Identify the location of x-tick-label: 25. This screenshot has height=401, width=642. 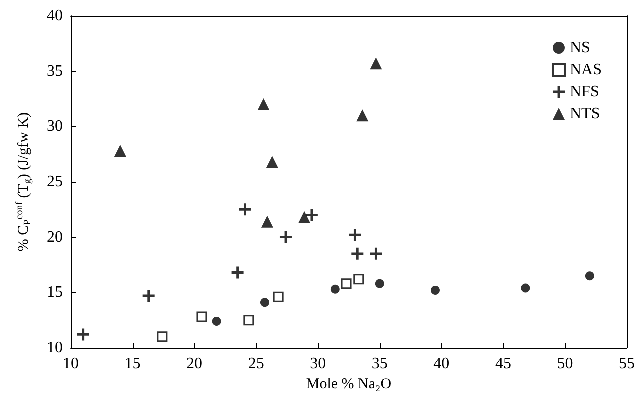
(256, 364).